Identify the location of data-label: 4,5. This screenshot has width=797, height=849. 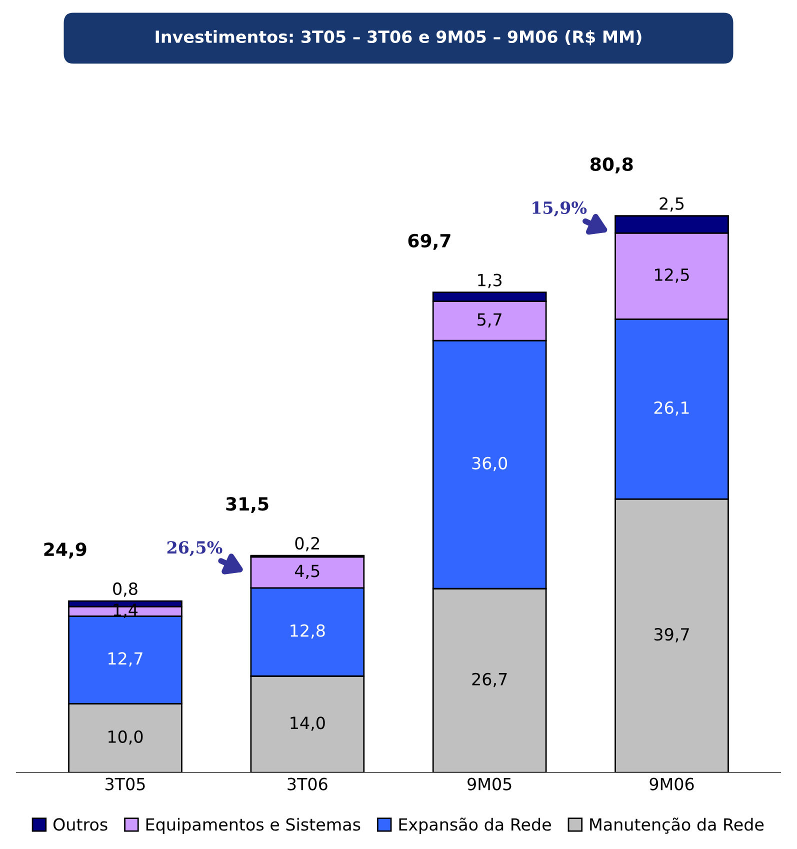
(307, 571).